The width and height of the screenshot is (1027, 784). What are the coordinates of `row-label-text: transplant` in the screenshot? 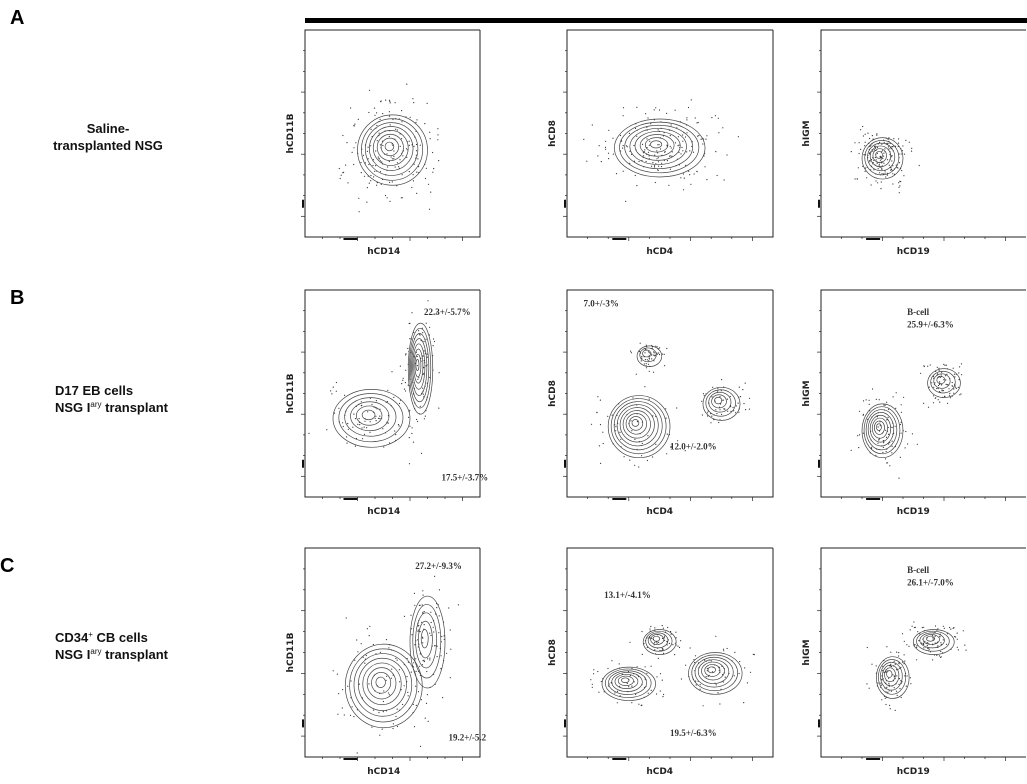 It's located at (135, 407).